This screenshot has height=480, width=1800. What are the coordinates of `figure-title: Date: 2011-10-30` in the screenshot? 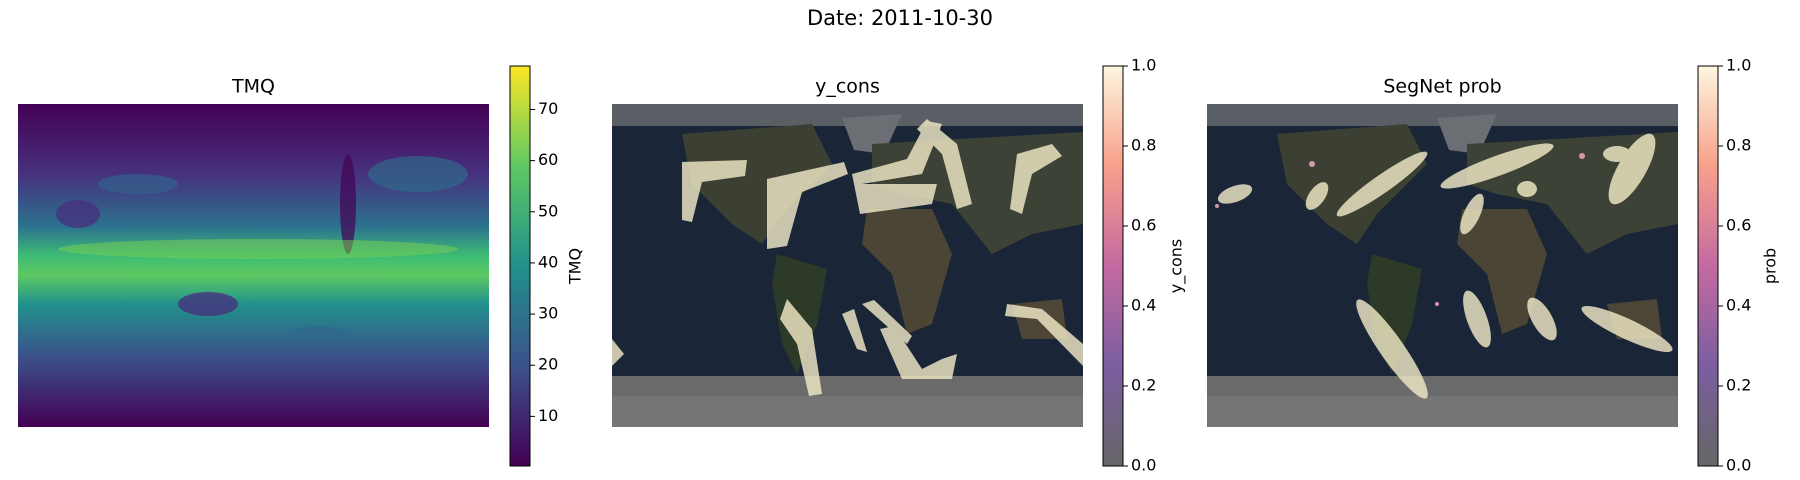 It's located at (900, 18).